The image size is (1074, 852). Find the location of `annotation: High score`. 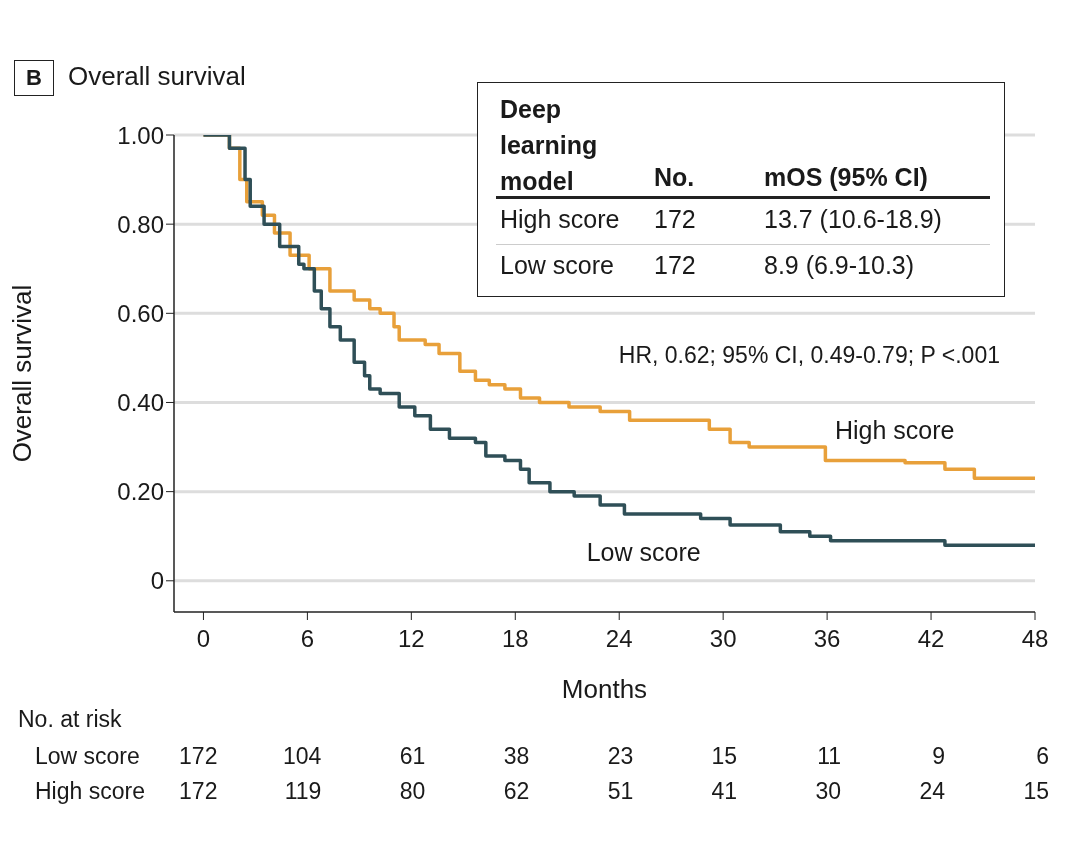

annotation: High score is located at coordinates (560, 219).